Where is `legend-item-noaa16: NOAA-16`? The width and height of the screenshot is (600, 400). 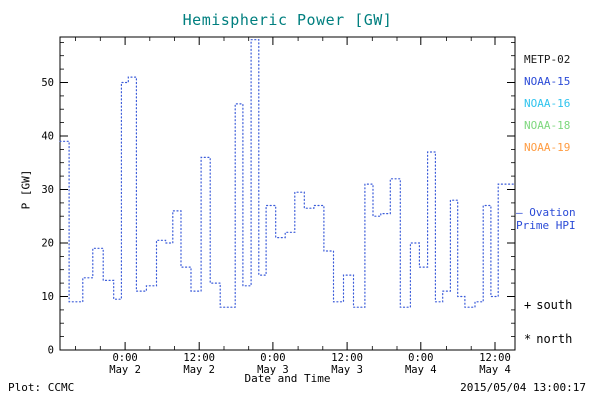
legend-item-noaa16: NOAA-16 is located at coordinates (547, 103).